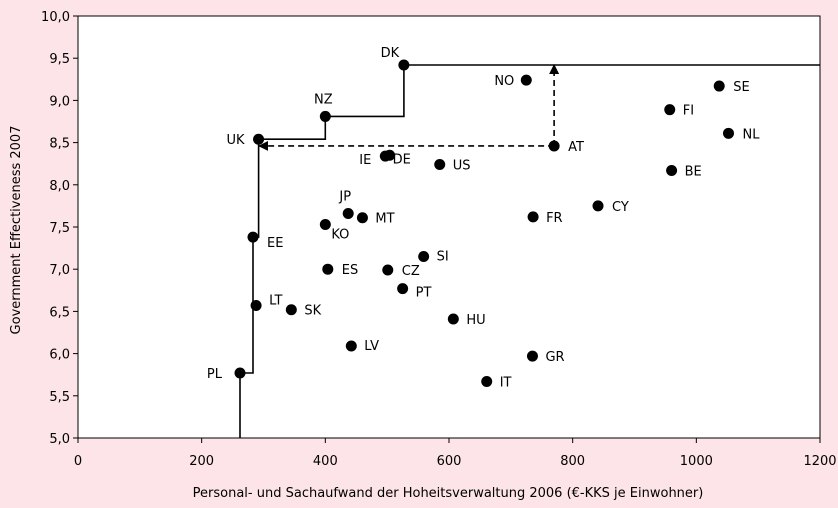 The width and height of the screenshot is (838, 508). Describe the element at coordinates (344, 196) in the screenshot. I see `data-label-jp: JP` at that location.